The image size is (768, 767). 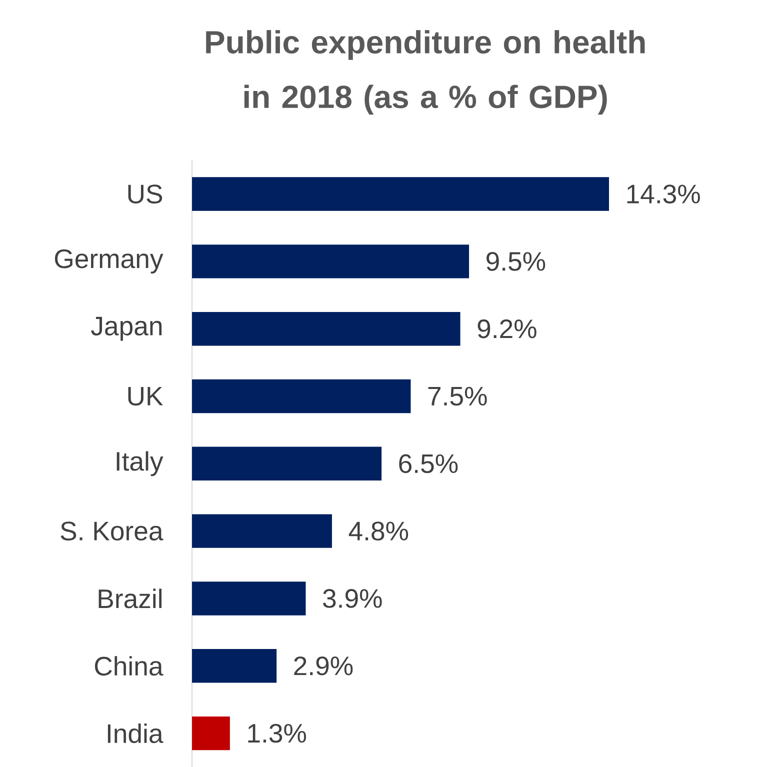 What do you see at coordinates (516, 261) in the screenshot?
I see `data-label: 9.5%` at bounding box center [516, 261].